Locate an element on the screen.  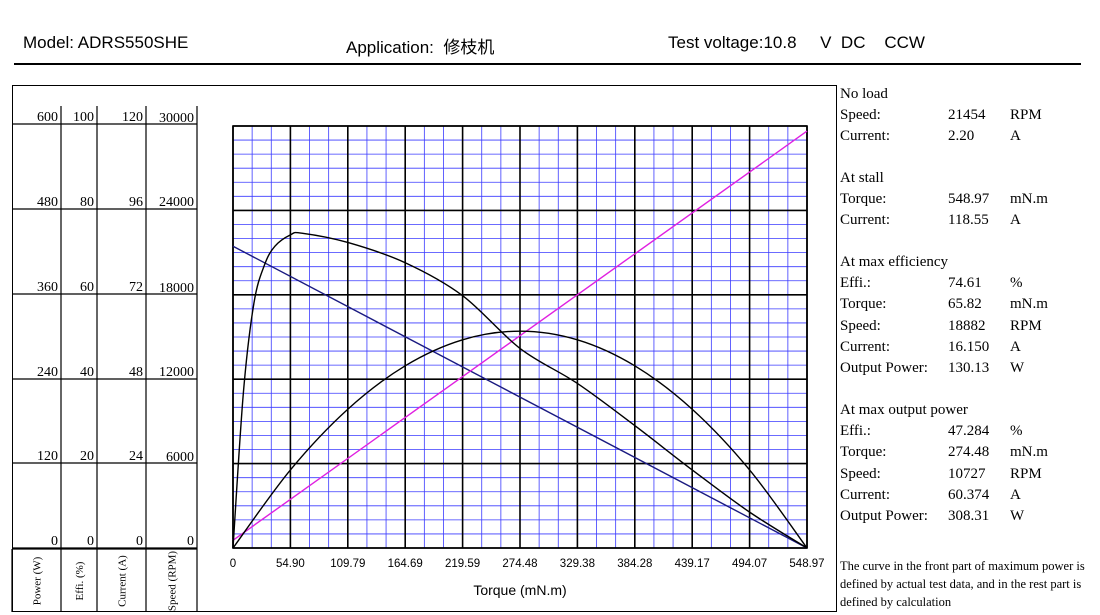
header-rule is located at coordinates (547, 64).